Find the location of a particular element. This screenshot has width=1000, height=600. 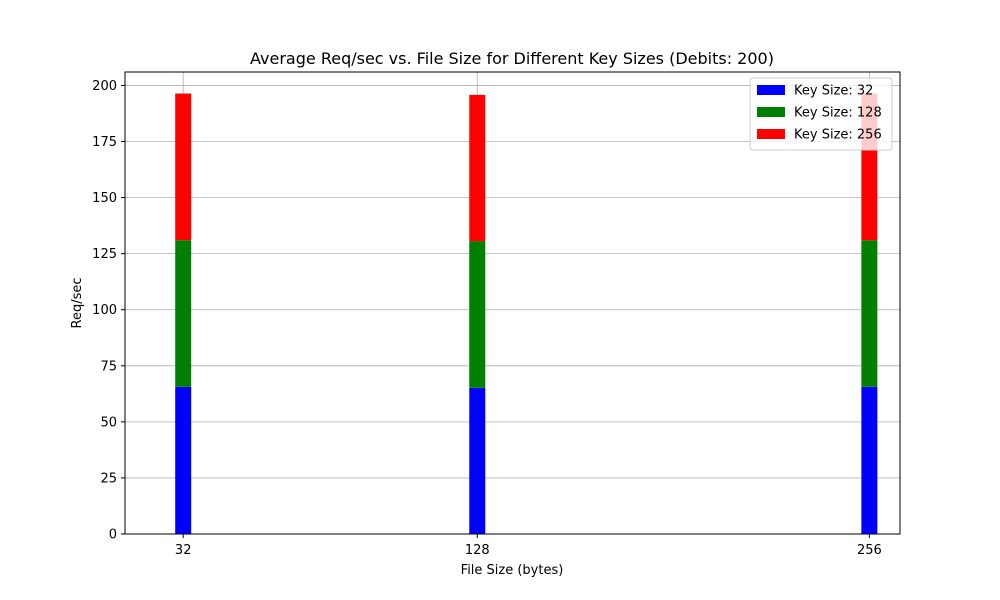

y-tick-label: 100 is located at coordinates (104, 310).